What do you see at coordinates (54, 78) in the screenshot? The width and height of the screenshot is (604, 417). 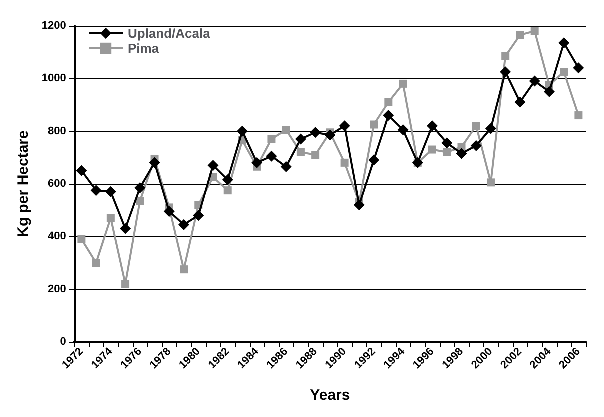 I see `y-tick-label: 1000` at bounding box center [54, 78].